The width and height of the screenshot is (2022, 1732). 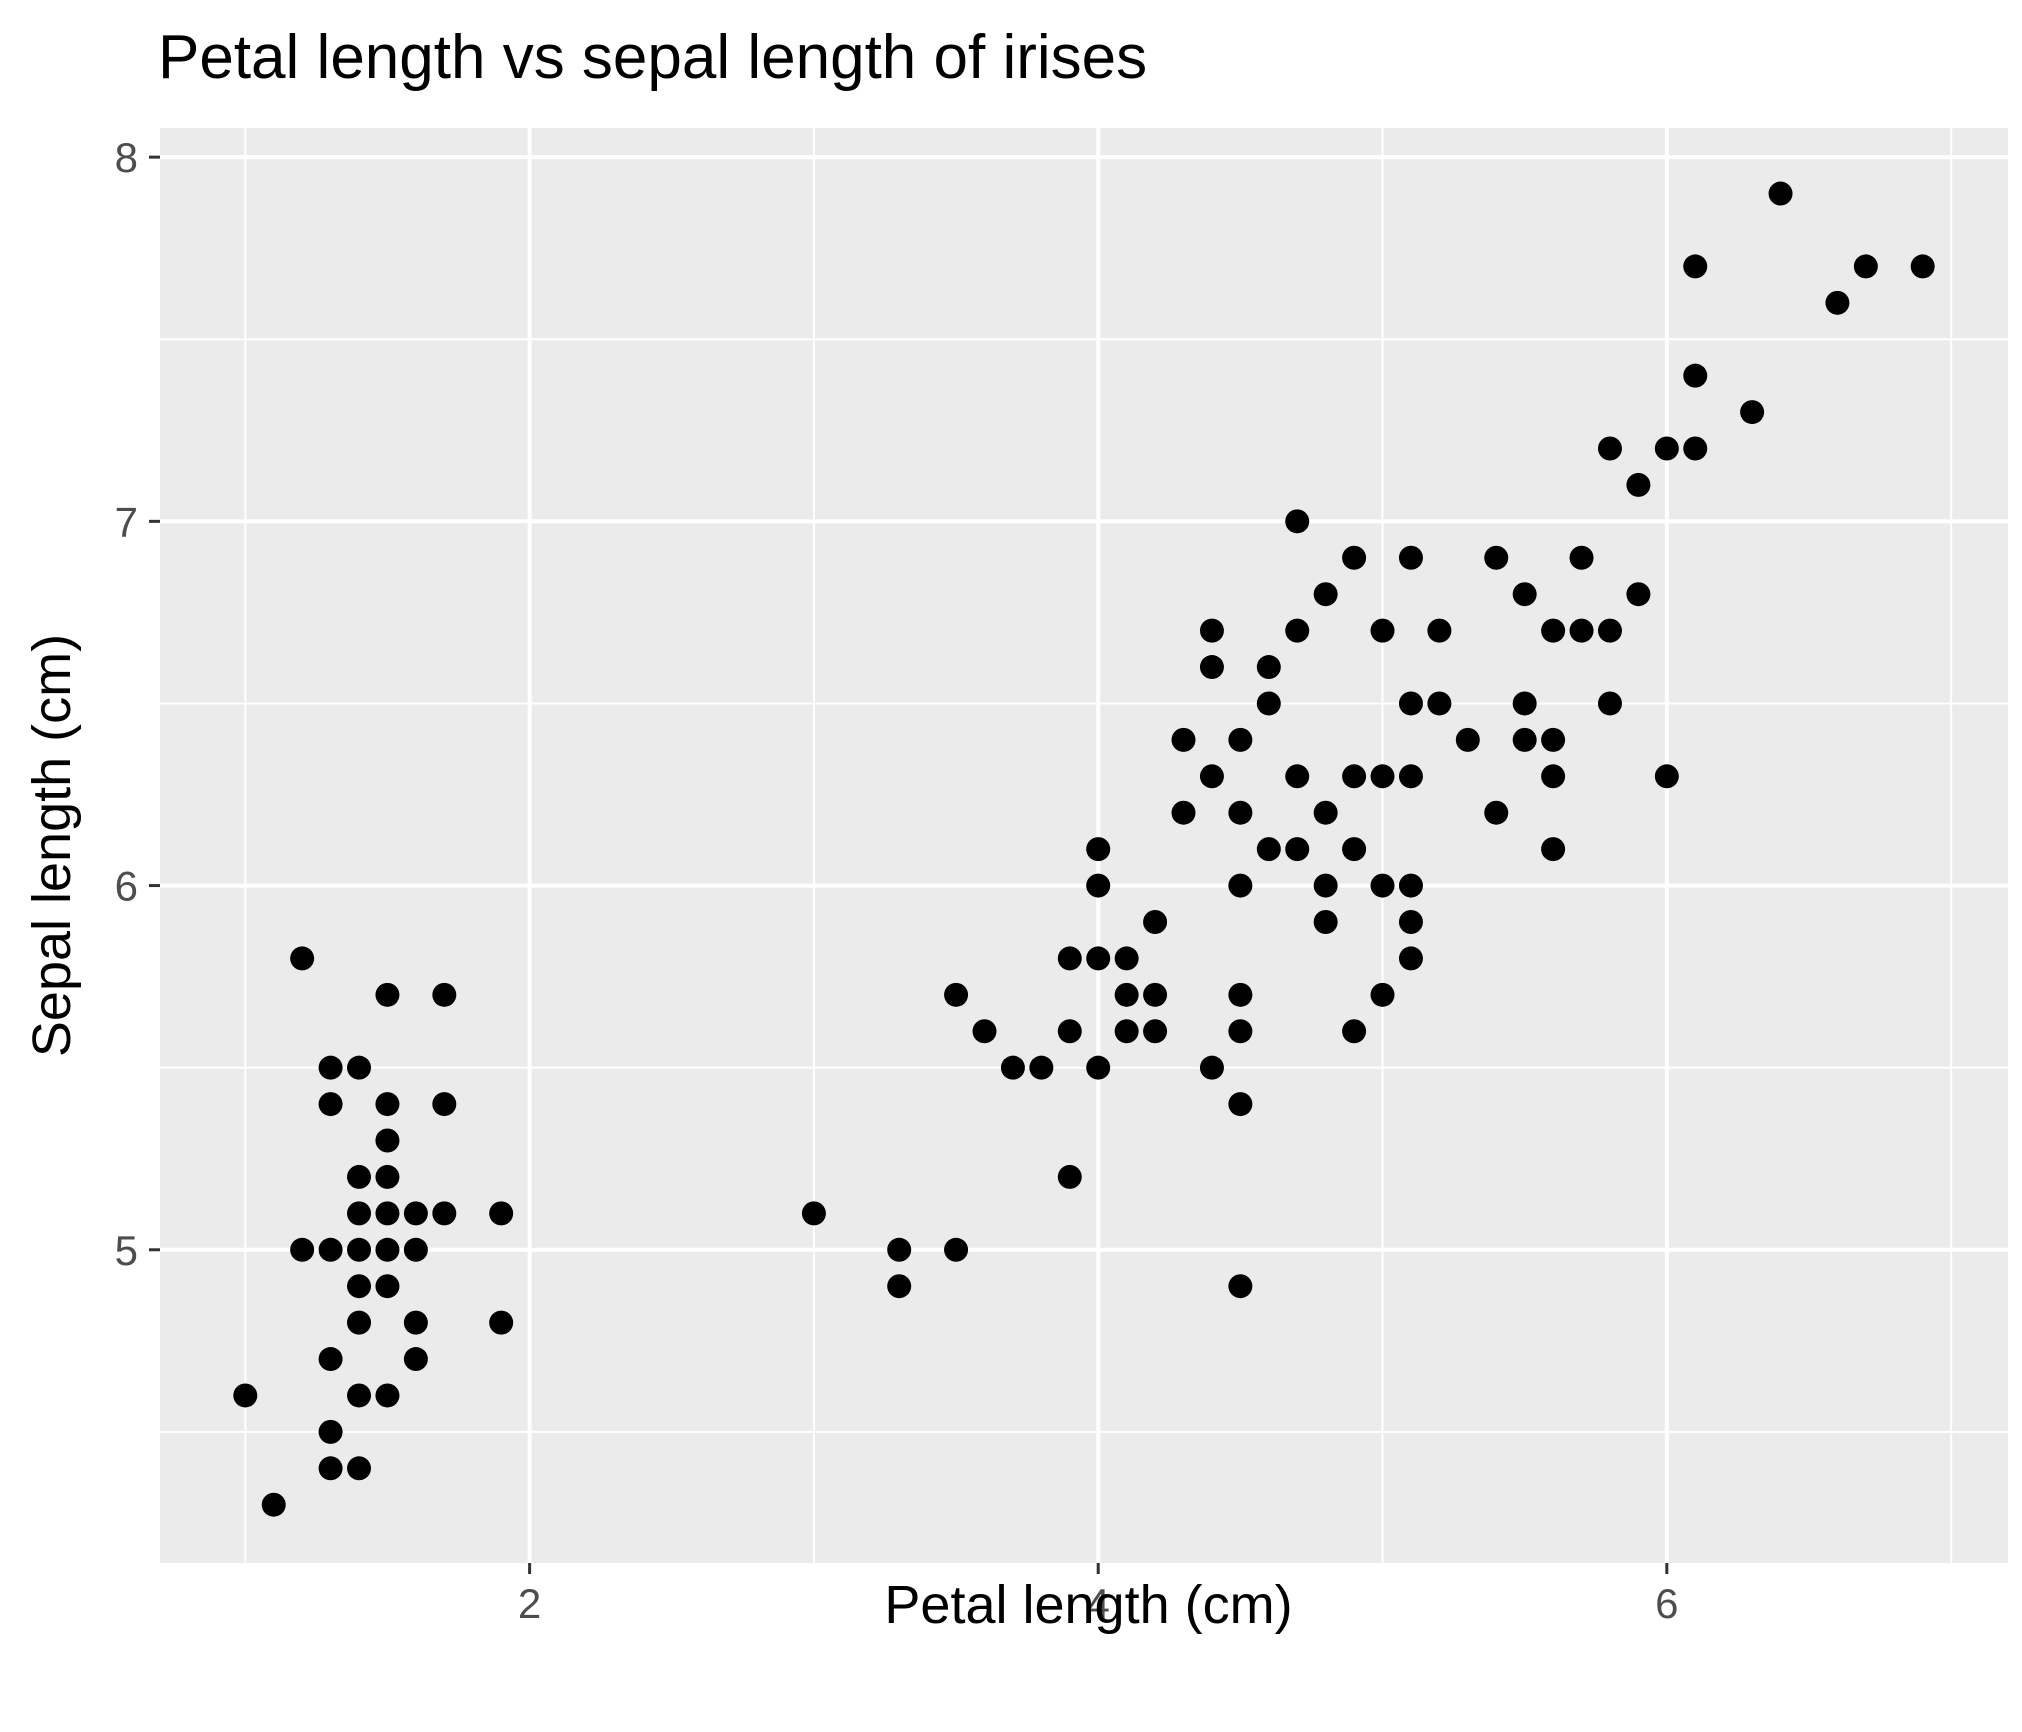 What do you see at coordinates (126, 157) in the screenshot?
I see `y-tick-label: 8` at bounding box center [126, 157].